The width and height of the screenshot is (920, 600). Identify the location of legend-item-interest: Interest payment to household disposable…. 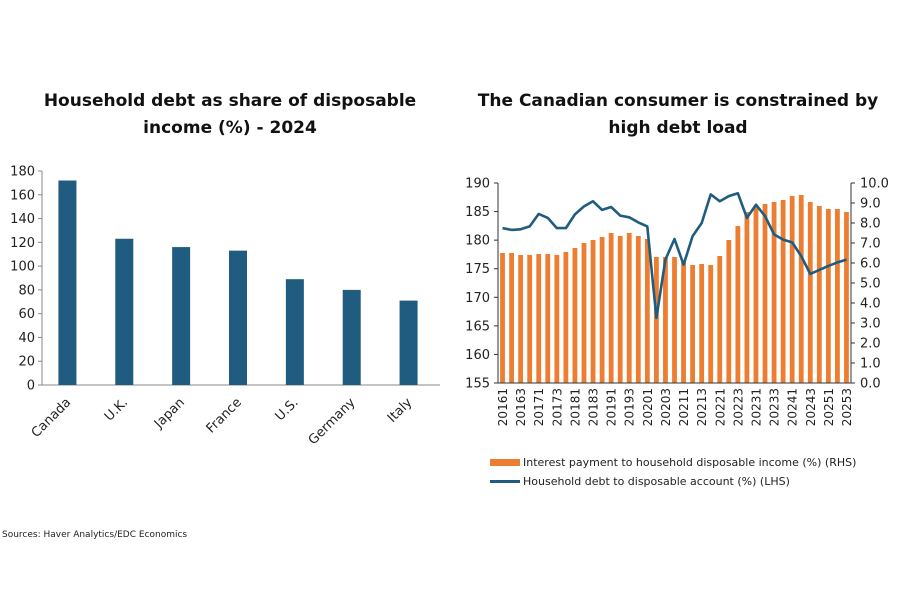
(673, 462).